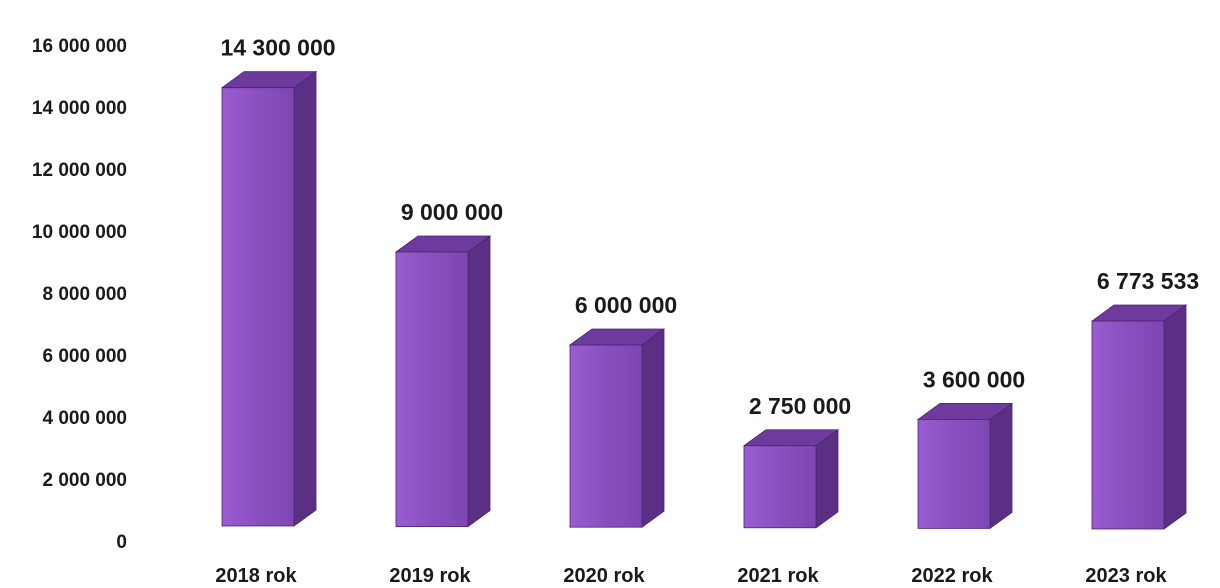 This screenshot has width=1220, height=588. What do you see at coordinates (974, 379) in the screenshot?
I see `data-label: 3 600 000` at bounding box center [974, 379].